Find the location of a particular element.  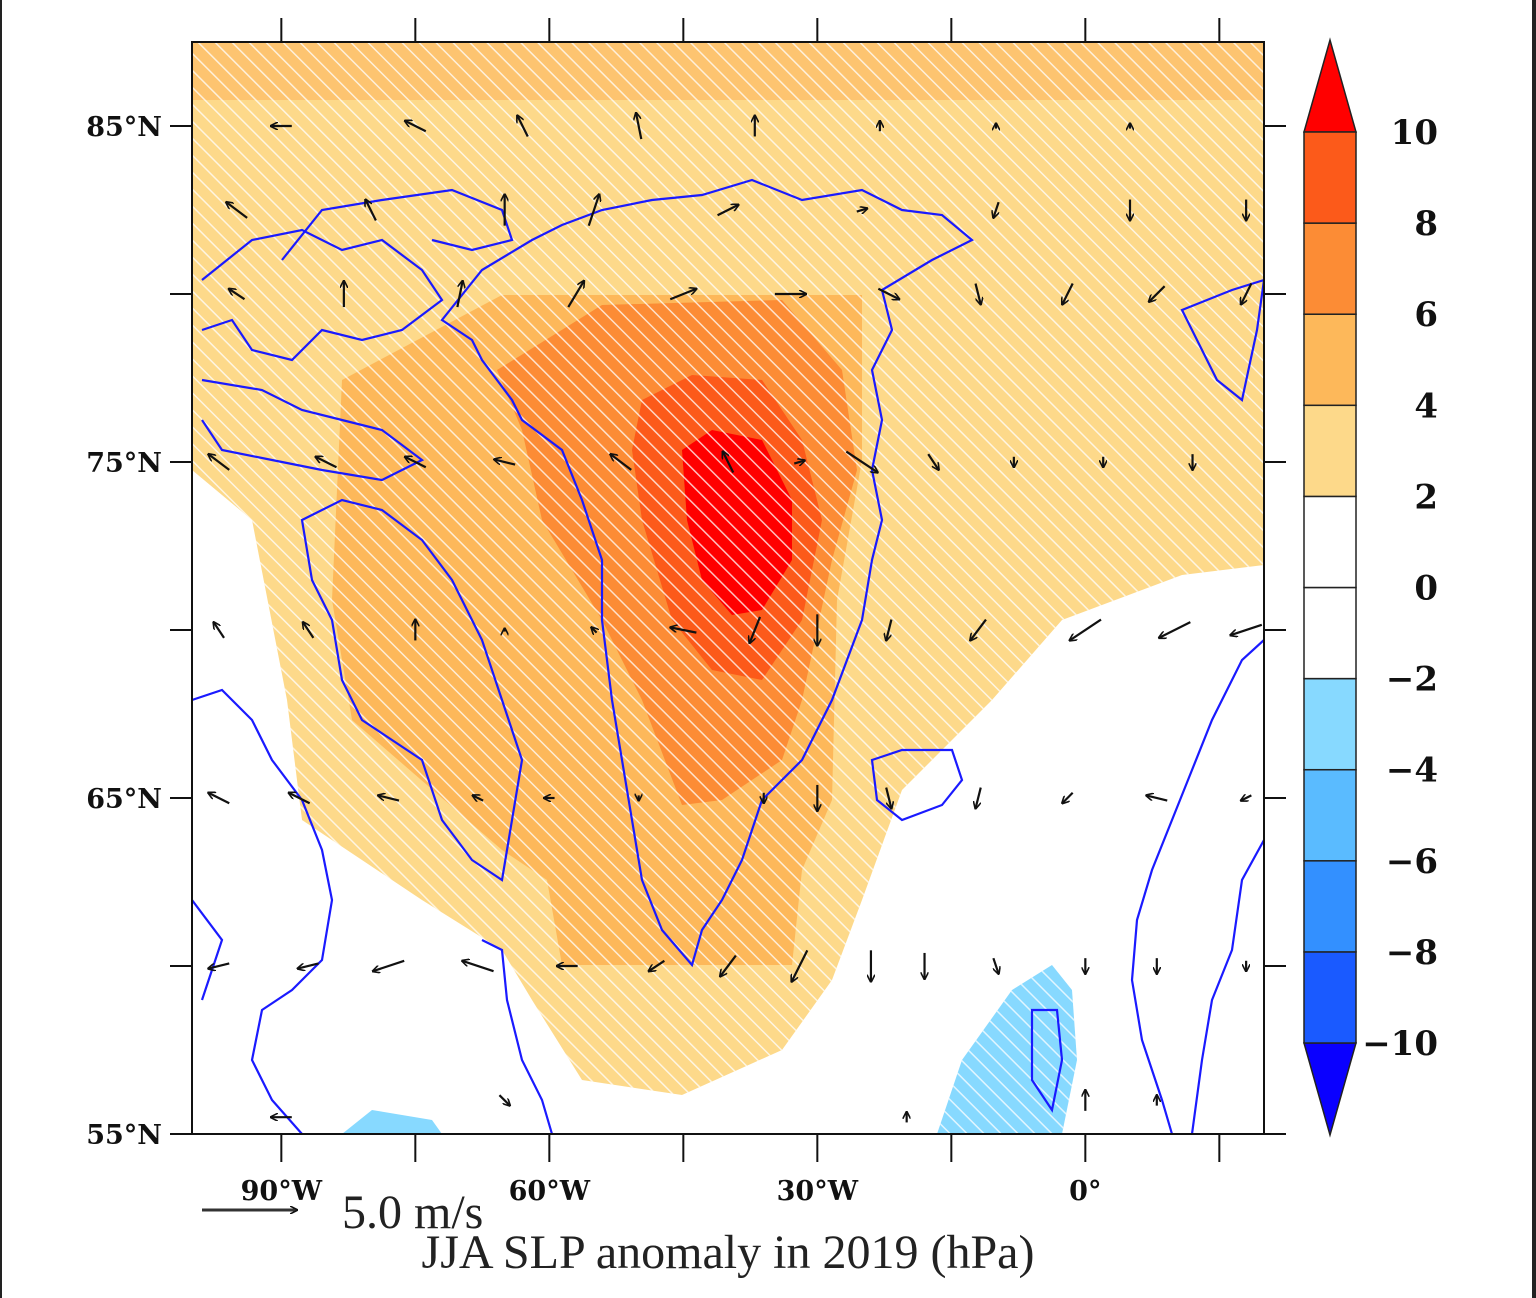

contour-neg2-neg4-west is located at coordinates (392, 1122).